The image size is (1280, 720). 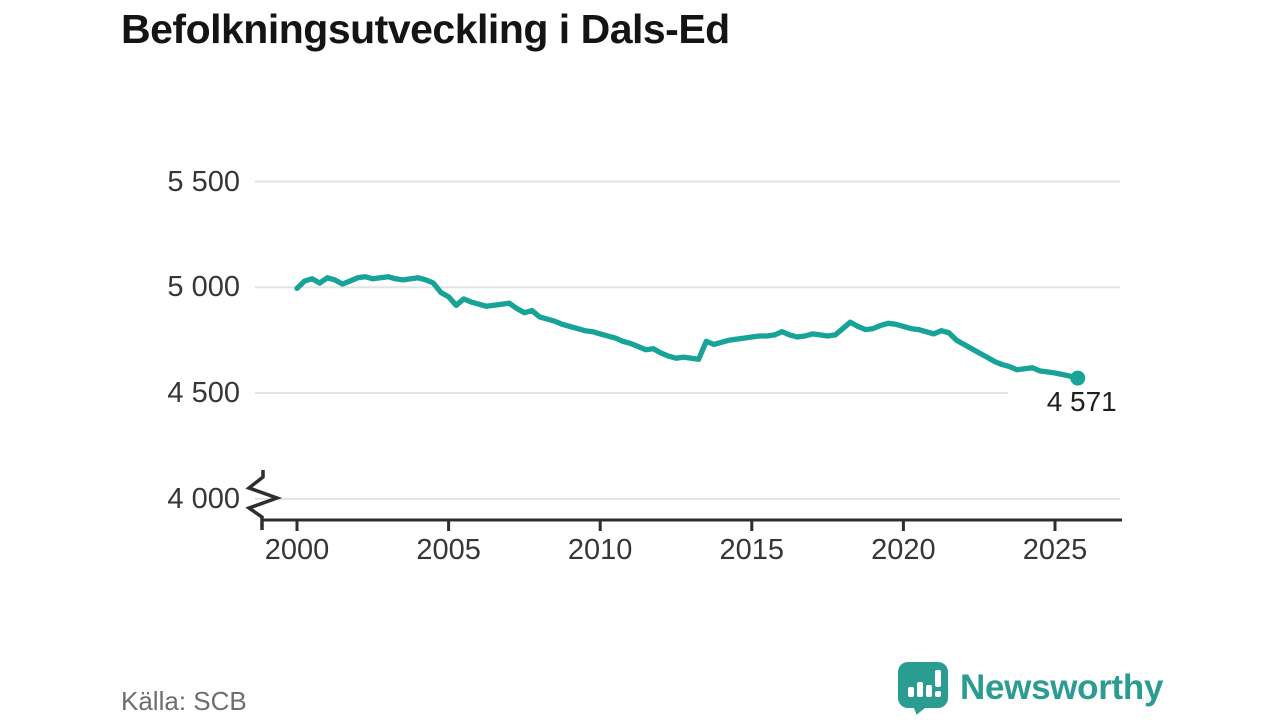 I want to click on newsworthy-logo-text: Newsworthy, so click(x=1062, y=687).